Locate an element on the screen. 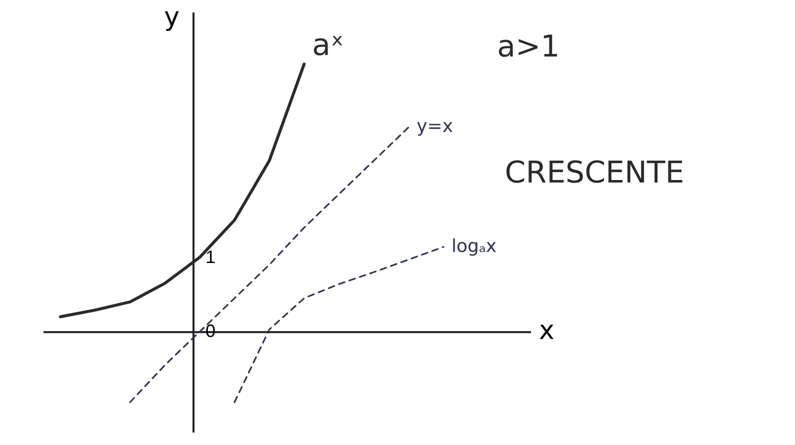  y-tick-label: 1 is located at coordinates (211, 256).